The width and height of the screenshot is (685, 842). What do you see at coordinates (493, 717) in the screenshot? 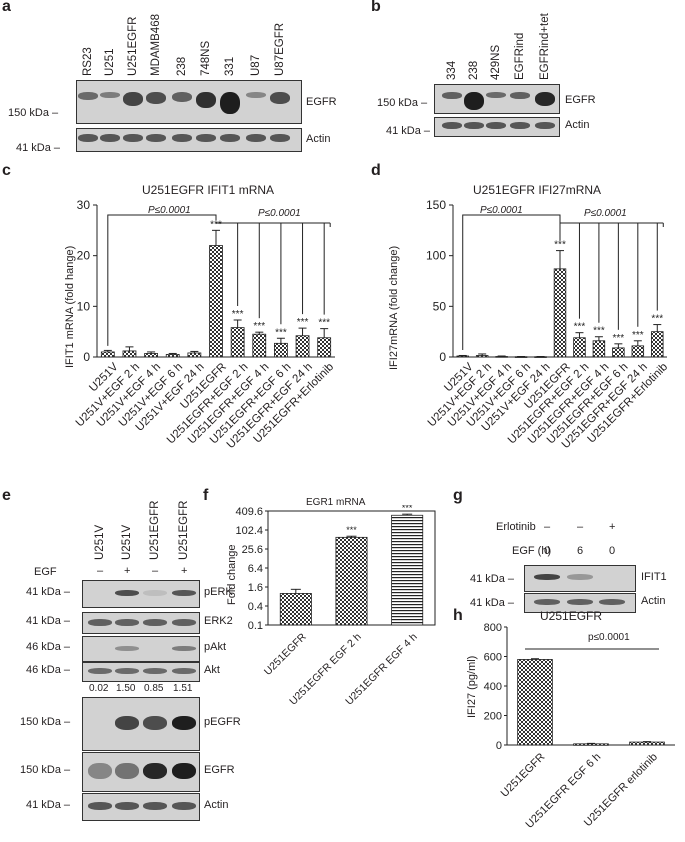
I see `y-tick-label: 200` at bounding box center [493, 717].